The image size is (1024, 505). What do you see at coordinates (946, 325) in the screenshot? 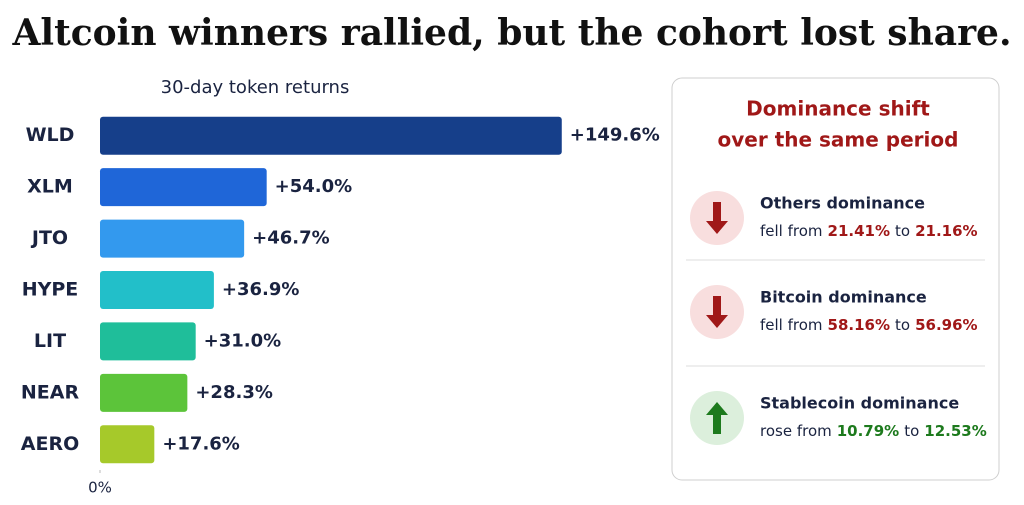
I see `detail-to: 56.96%` at bounding box center [946, 325].